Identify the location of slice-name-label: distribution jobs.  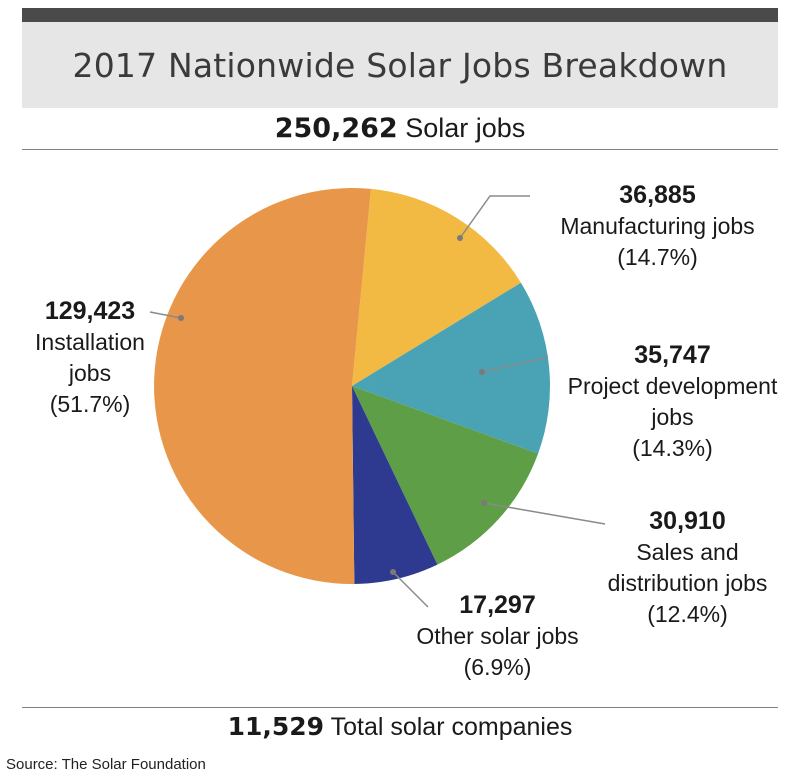
(687, 583).